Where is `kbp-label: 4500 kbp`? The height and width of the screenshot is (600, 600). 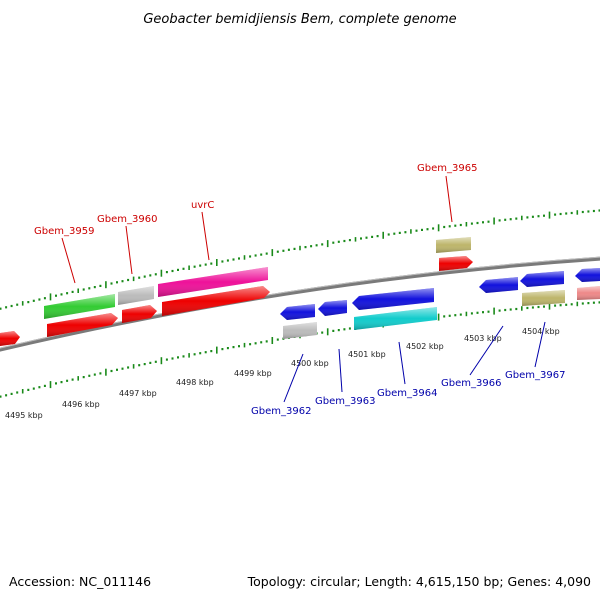 kbp-label: 4500 kbp is located at coordinates (310, 363).